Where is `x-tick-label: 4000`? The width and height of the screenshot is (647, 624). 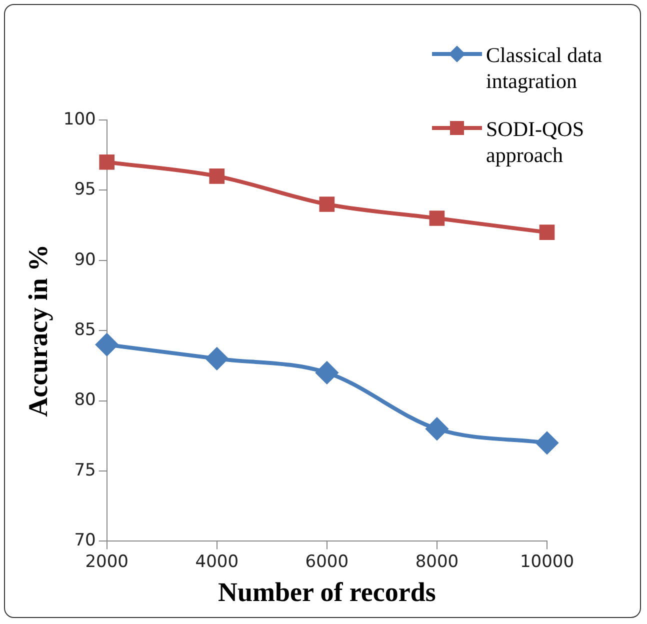 x-tick-label: 4000 is located at coordinates (217, 562).